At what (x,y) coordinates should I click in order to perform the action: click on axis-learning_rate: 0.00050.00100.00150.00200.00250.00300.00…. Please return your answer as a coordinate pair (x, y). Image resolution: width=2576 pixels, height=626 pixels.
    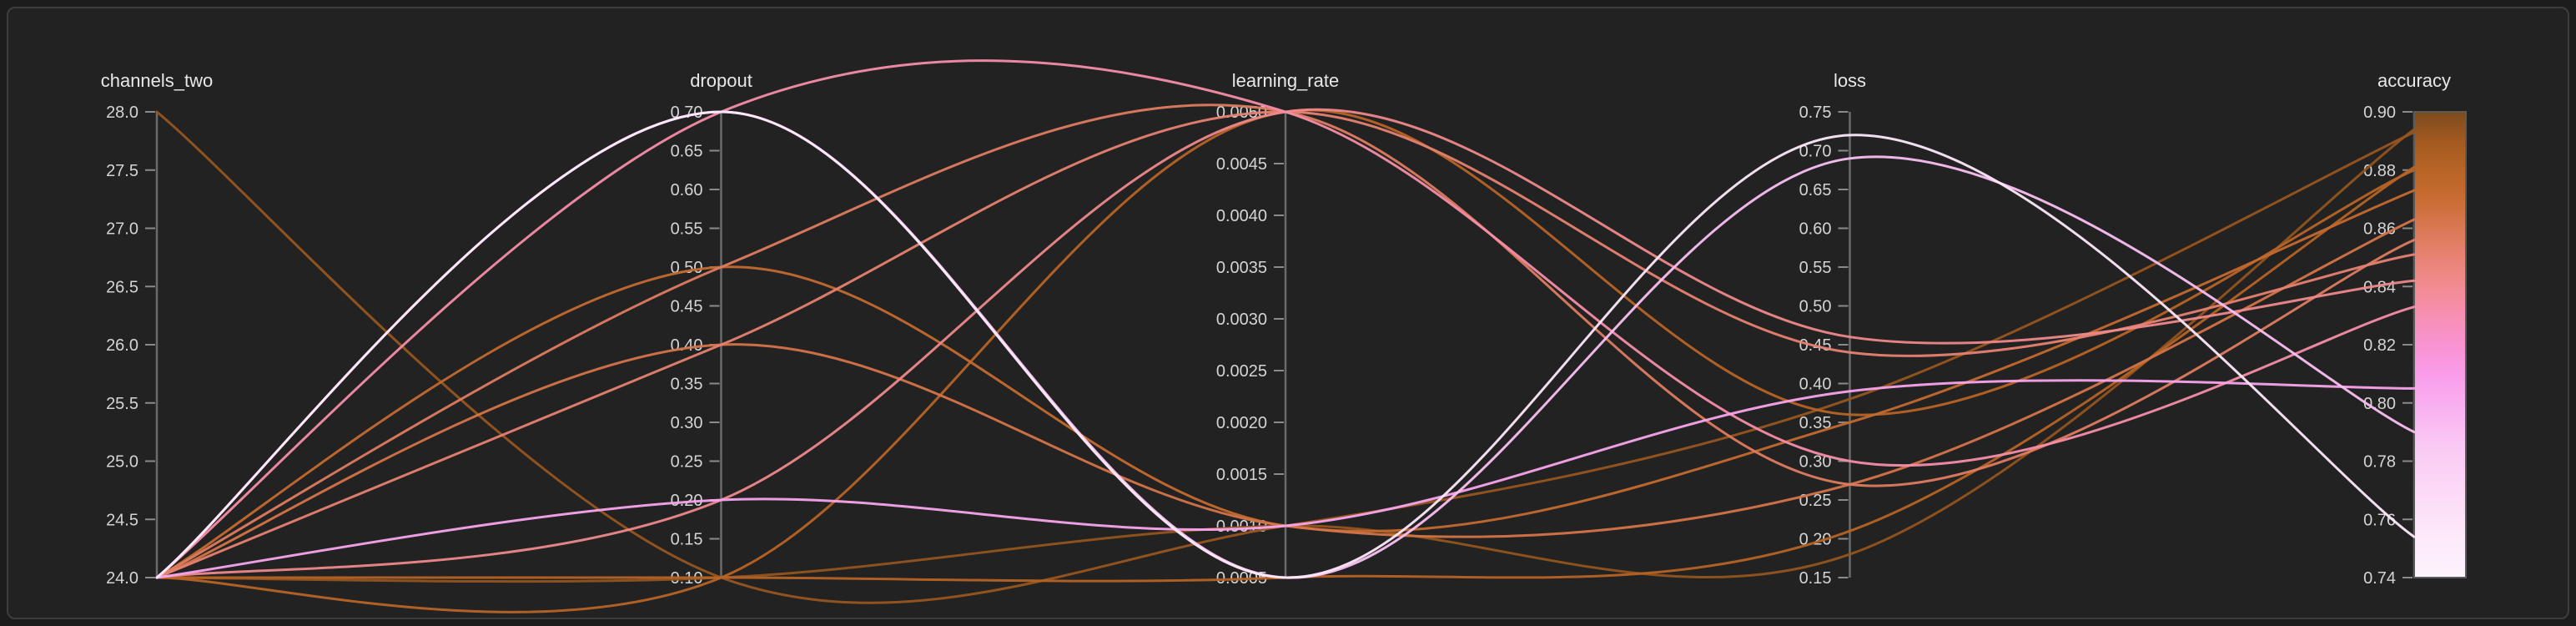
    Looking at the image, I should click on (1277, 329).